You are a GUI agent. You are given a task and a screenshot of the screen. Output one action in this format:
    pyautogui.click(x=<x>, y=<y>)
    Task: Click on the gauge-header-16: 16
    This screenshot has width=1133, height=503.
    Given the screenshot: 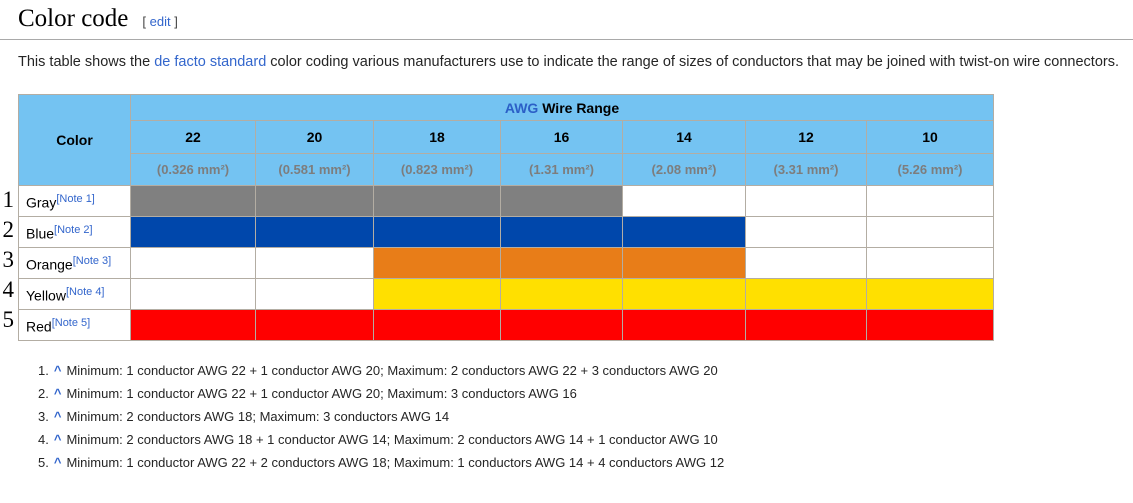 What is the action you would take?
    pyautogui.click(x=561, y=137)
    